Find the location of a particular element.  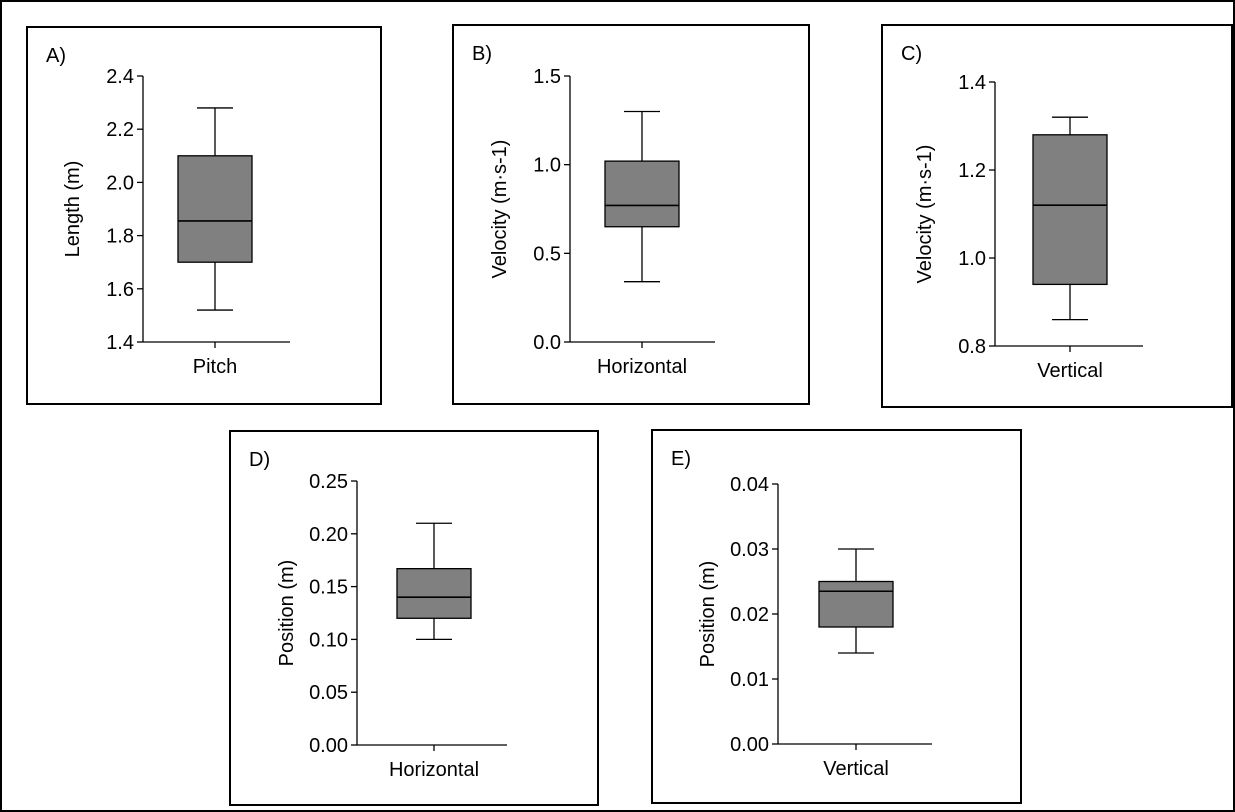

y-tick-label: 2.0 is located at coordinates (120, 183).